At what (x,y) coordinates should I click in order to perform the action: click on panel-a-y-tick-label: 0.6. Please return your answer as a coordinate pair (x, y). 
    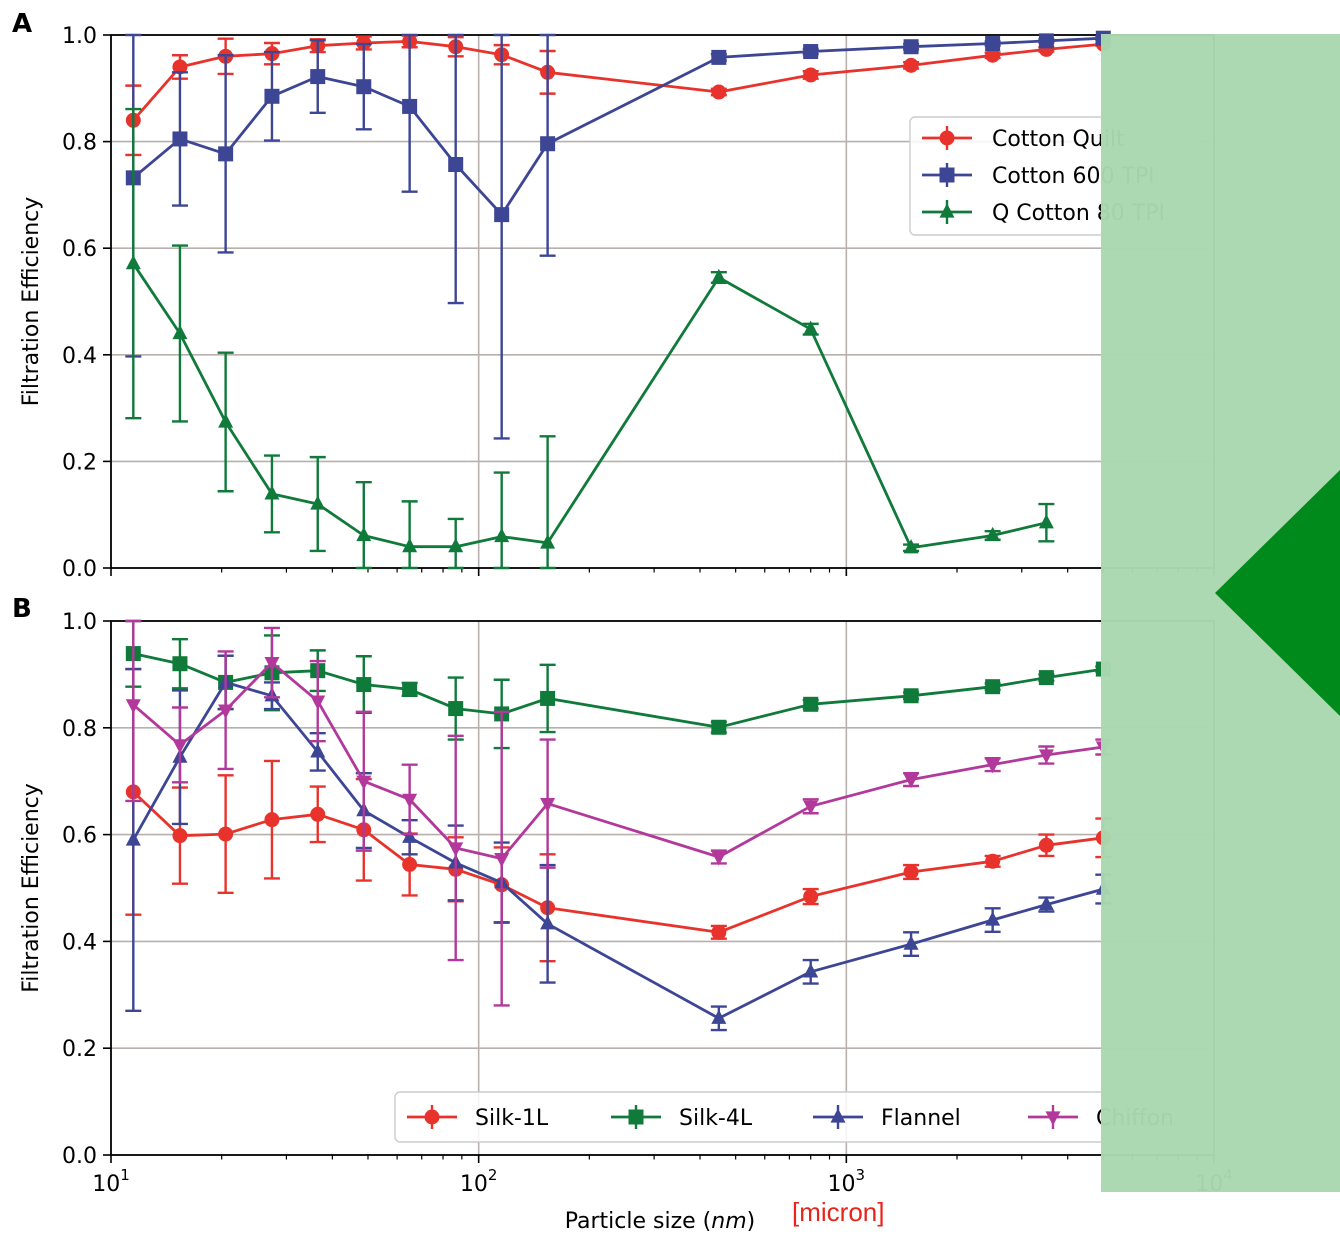
    Looking at the image, I should click on (79, 249).